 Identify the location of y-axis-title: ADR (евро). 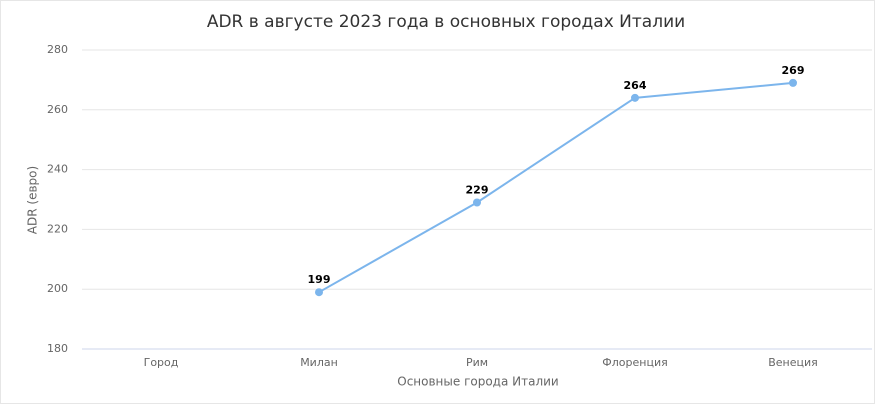
(33, 200).